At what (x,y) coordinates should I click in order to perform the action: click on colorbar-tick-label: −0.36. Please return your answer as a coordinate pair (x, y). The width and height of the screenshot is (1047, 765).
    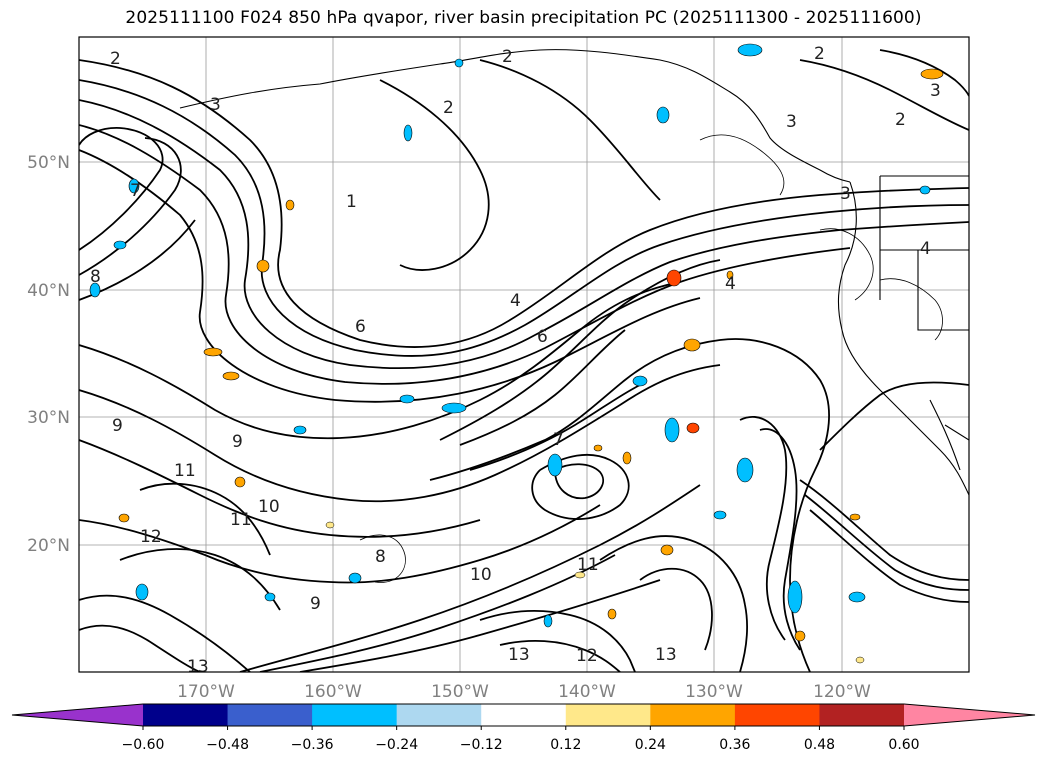
    Looking at the image, I should click on (312, 745).